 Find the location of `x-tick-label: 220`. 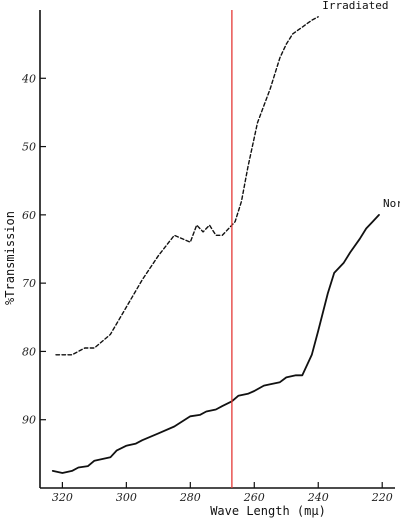

x-tick-label: 220 is located at coordinates (382, 497).